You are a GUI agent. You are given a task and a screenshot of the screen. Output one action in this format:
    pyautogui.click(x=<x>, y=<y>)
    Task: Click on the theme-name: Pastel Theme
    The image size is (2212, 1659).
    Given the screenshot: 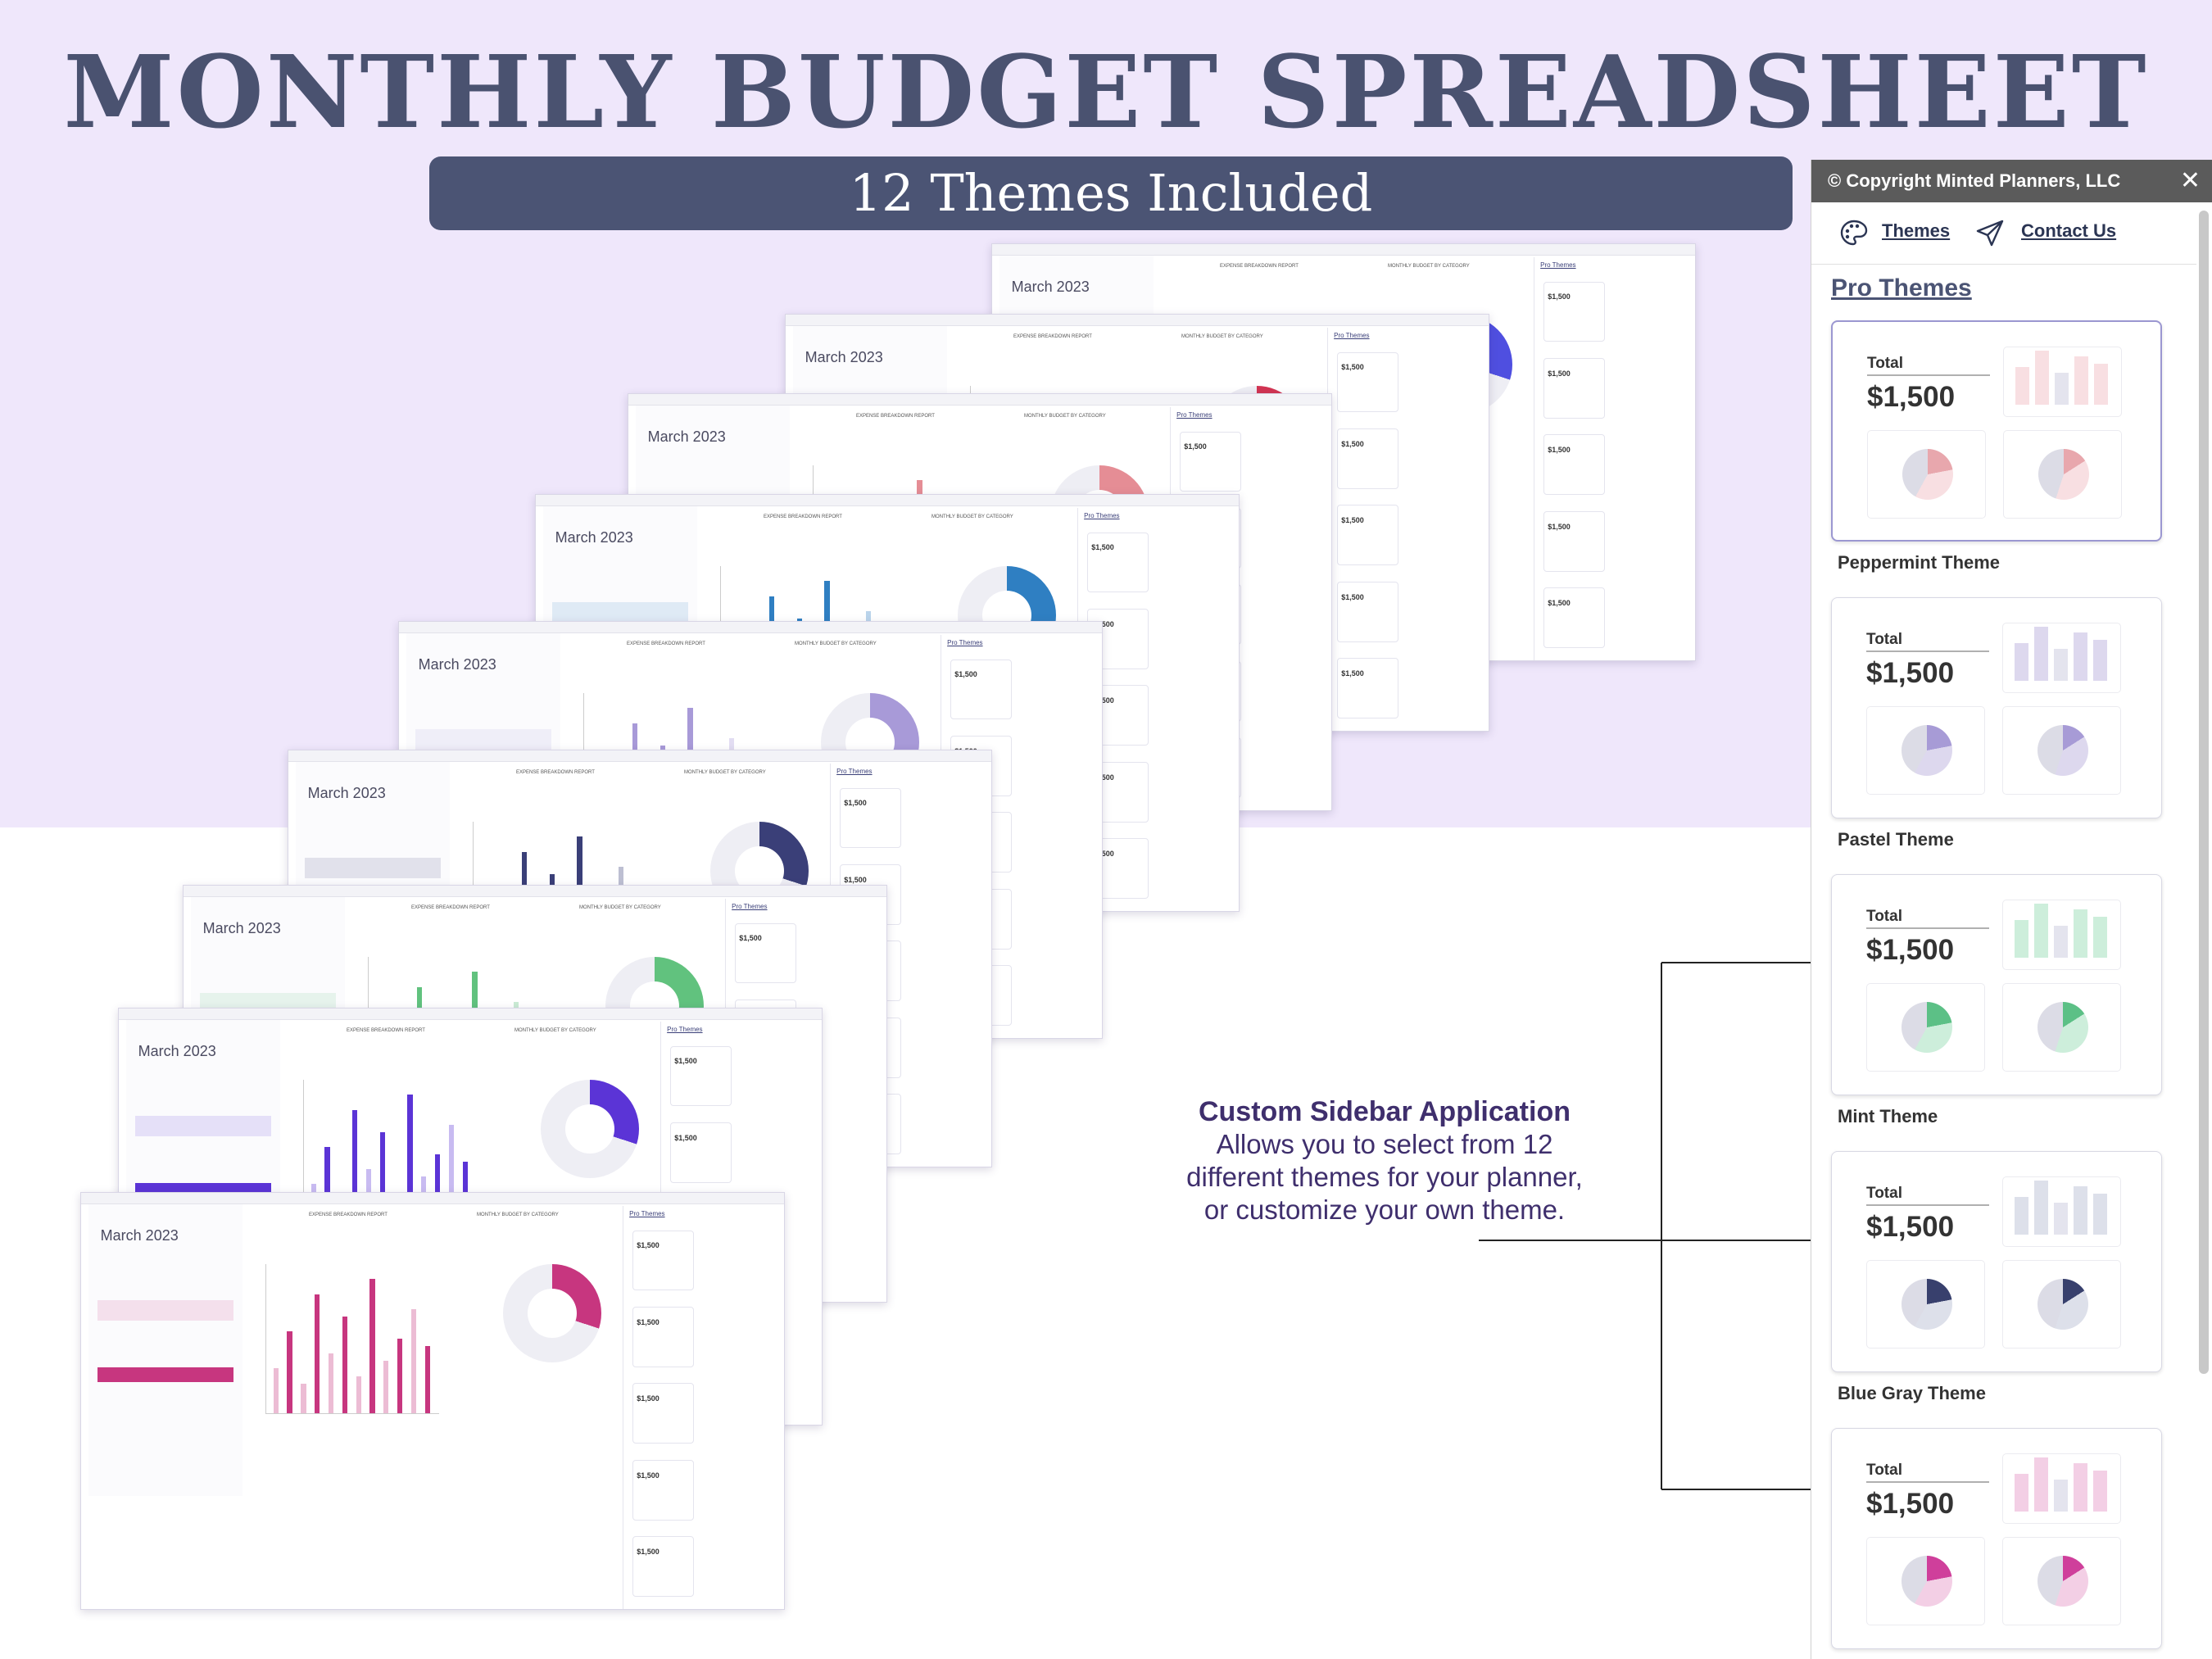 What is the action you would take?
    pyautogui.click(x=1896, y=839)
    